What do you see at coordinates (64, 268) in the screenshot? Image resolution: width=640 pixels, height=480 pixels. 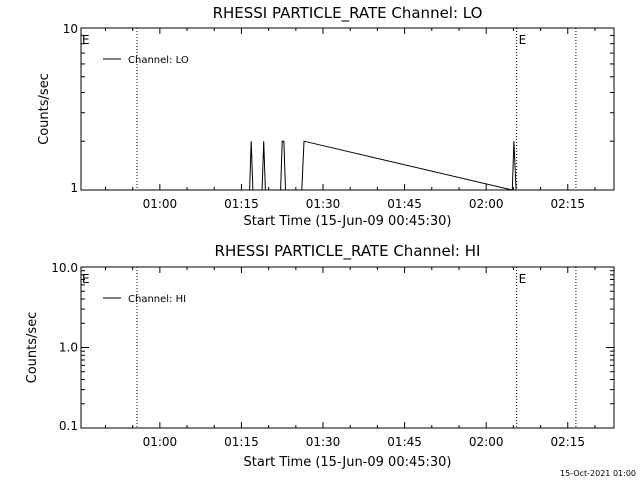 I see `y-tick-label: 10.0` at bounding box center [64, 268].